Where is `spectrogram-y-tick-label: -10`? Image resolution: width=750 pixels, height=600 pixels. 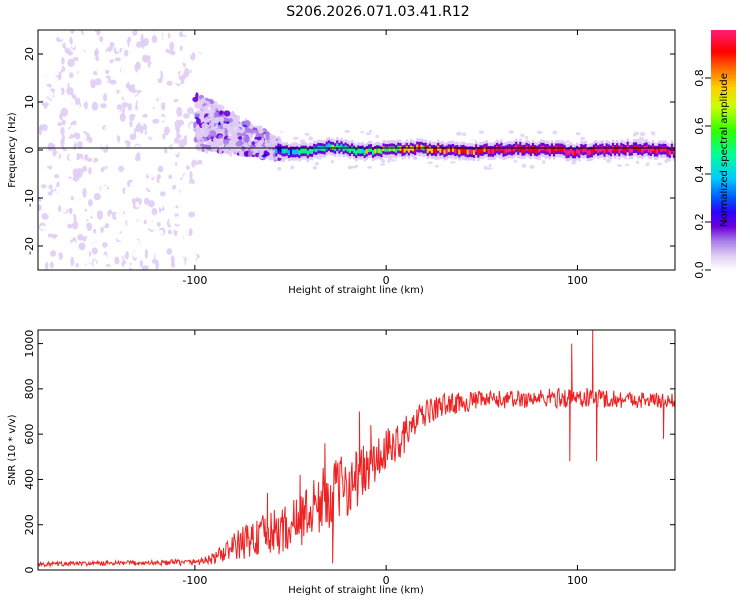
spectrogram-y-tick-label: -10 is located at coordinates (29, 198).